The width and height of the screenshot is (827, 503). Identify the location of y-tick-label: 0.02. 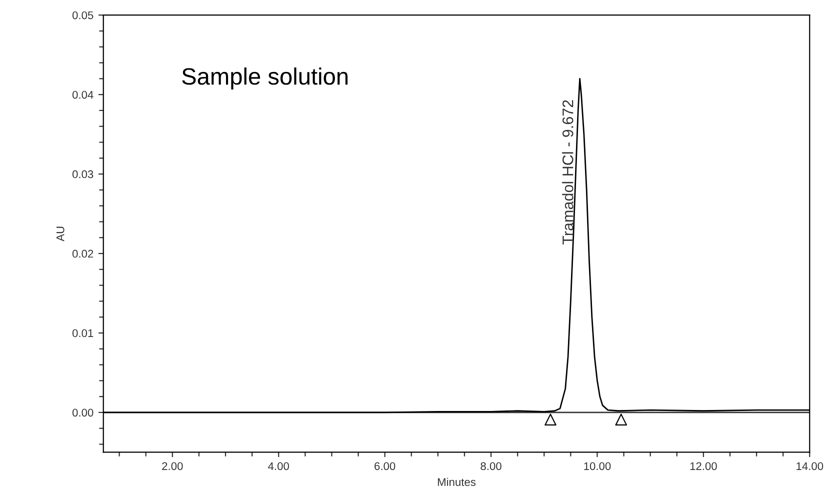
(83, 254).